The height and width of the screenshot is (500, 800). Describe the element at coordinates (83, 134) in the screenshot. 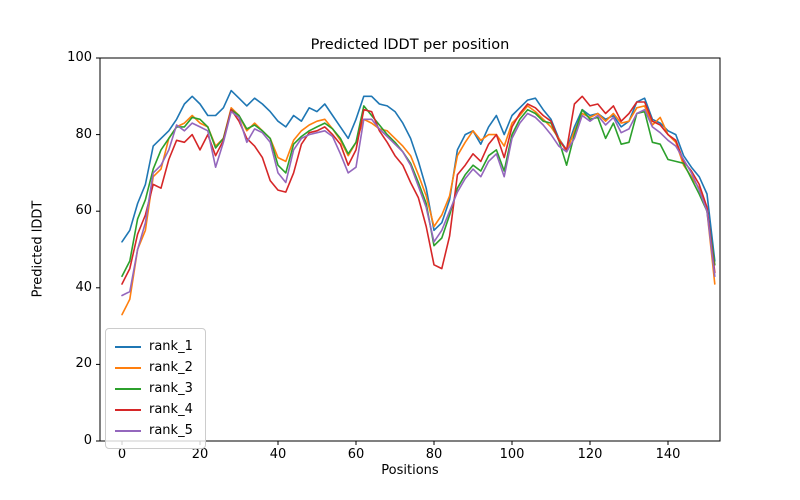

I see `y-tick-label: 80` at that location.